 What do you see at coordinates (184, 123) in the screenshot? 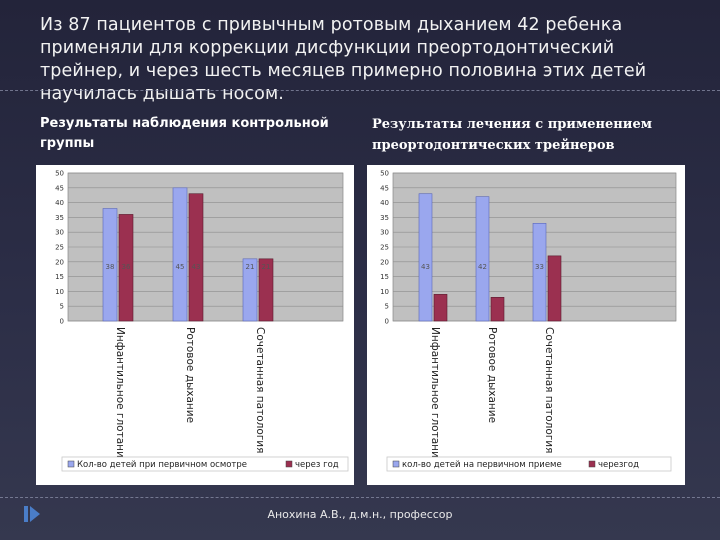
I see `subtitle-line: Результаты наблюдения контрольной` at bounding box center [184, 123].